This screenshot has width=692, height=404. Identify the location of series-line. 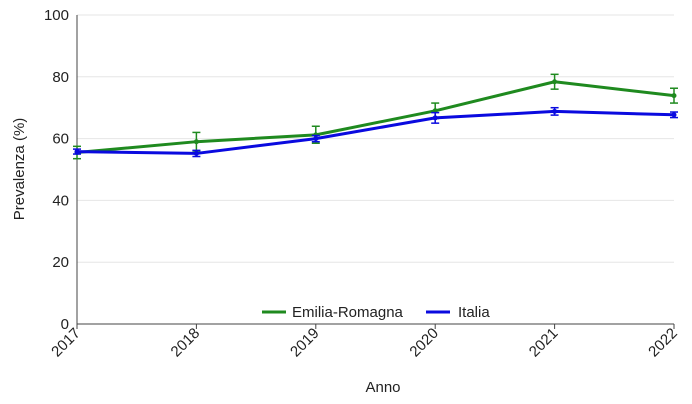
(375, 132).